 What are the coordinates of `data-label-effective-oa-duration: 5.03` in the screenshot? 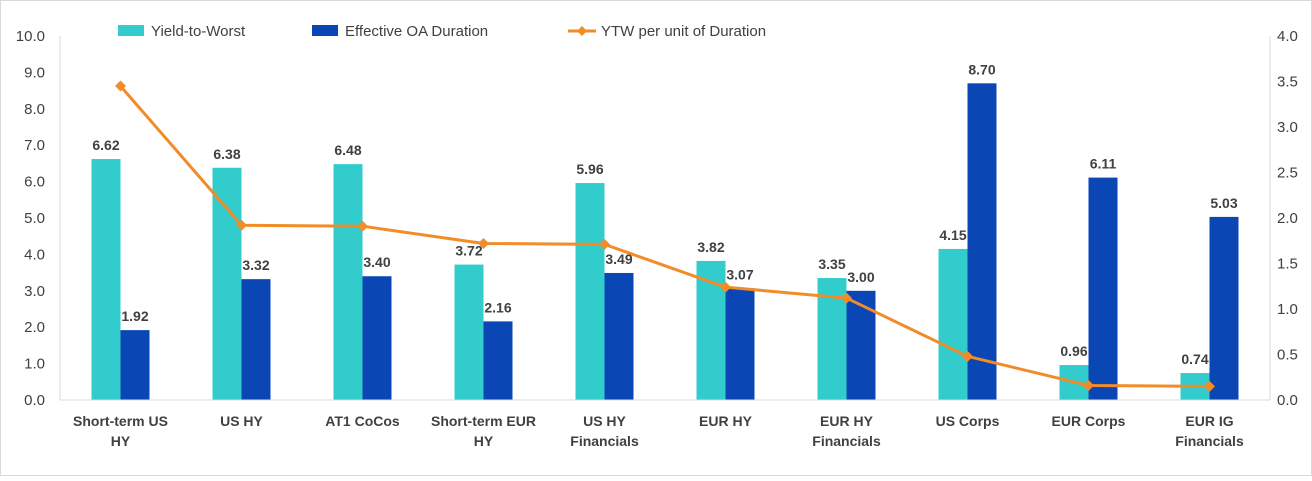 It's located at (1223, 203).